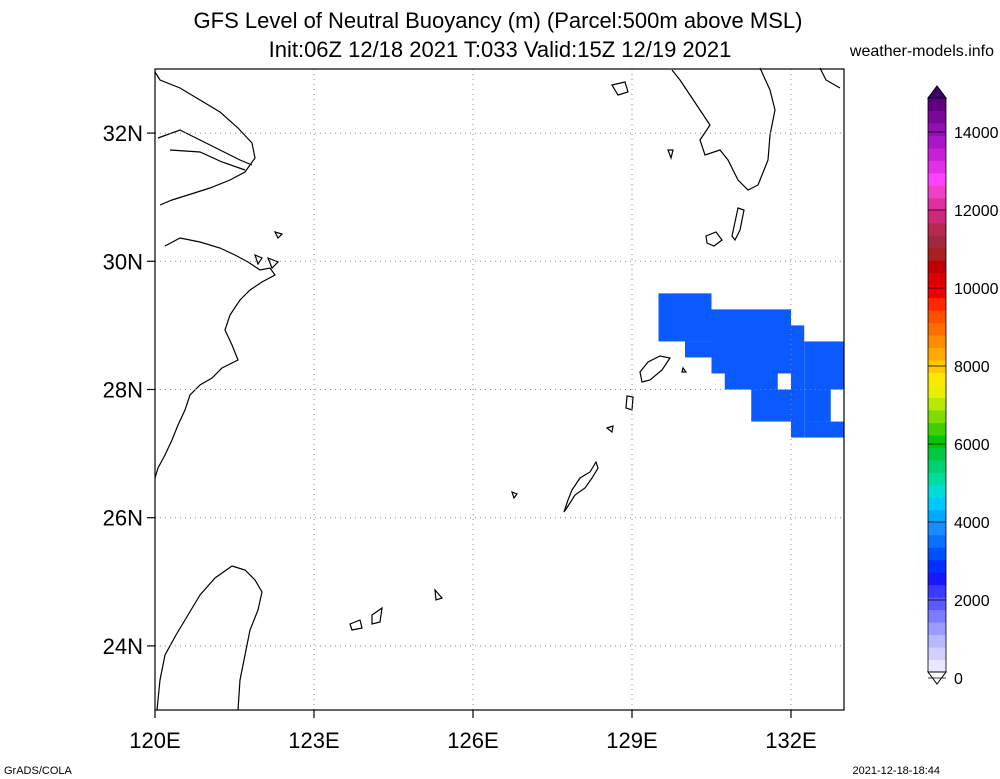 Image resolution: width=1000 pixels, height=779 pixels. Describe the element at coordinates (738, 224) in the screenshot. I see `tanegashima` at that location.